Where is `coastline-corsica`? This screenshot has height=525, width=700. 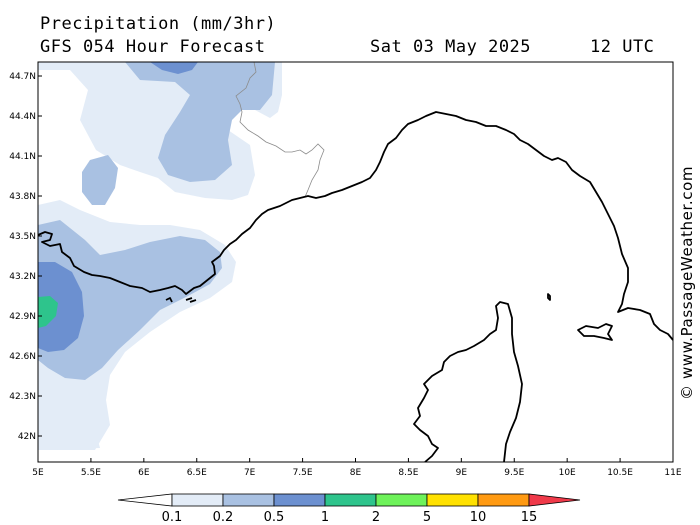 coastline-corsica is located at coordinates (468, 382).